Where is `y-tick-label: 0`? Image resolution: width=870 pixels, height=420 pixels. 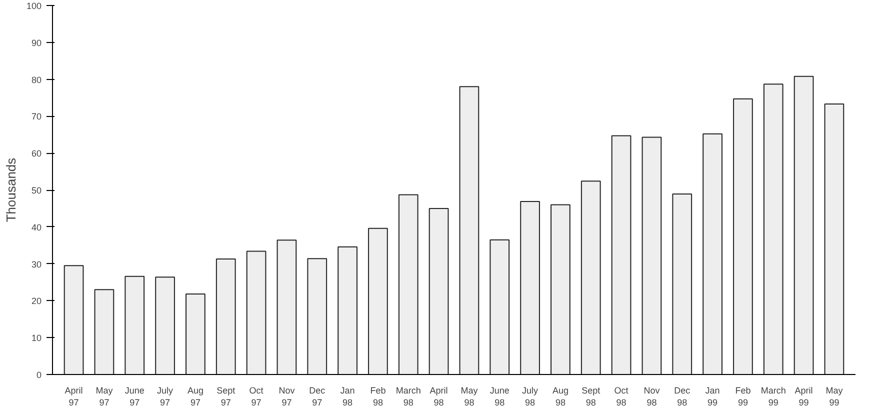
y-tick-label: 0 is located at coordinates (39, 375).